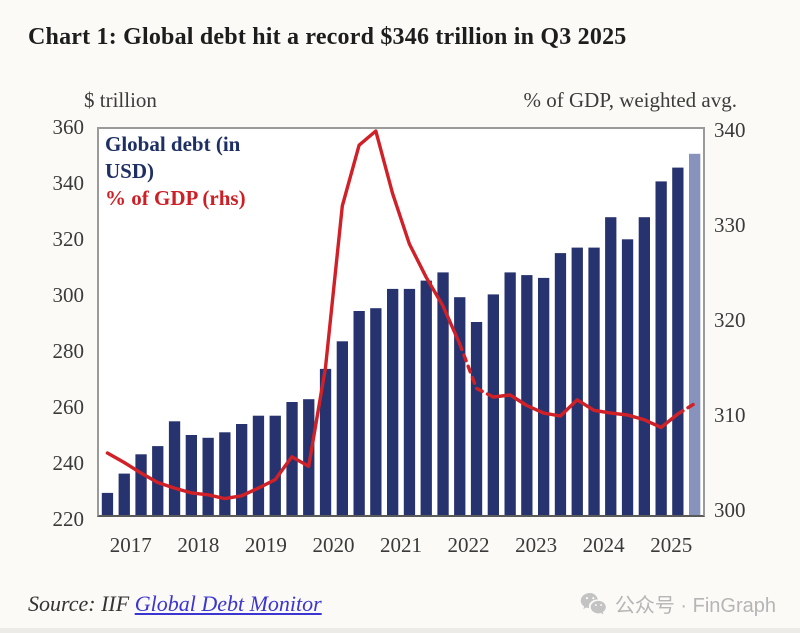  I want to click on bar-2024Q4, so click(627, 377).